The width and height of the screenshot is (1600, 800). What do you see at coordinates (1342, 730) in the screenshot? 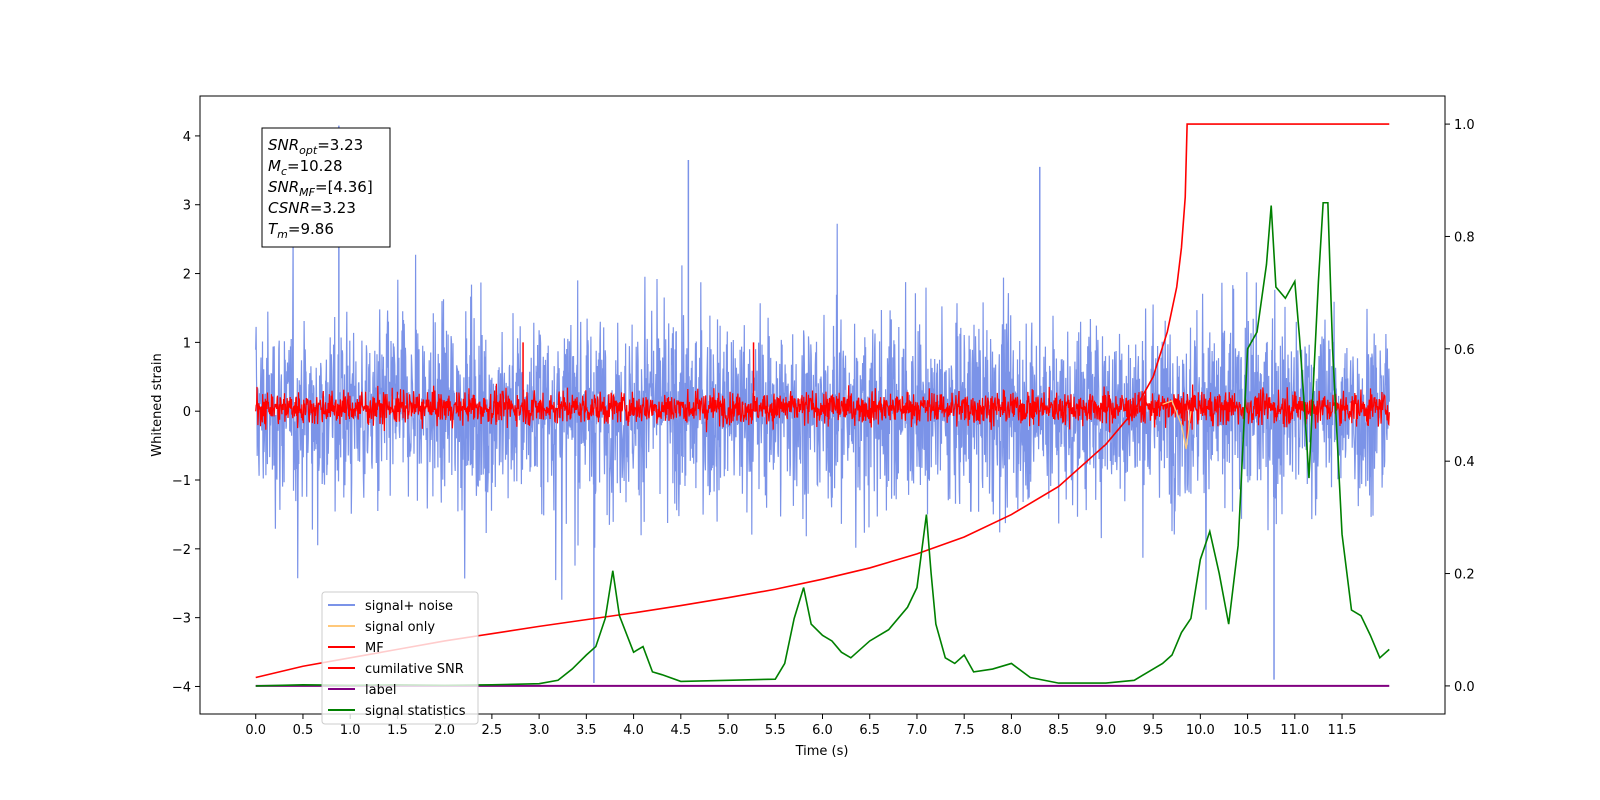
I see `x-tick-label: 11.5` at bounding box center [1342, 730].